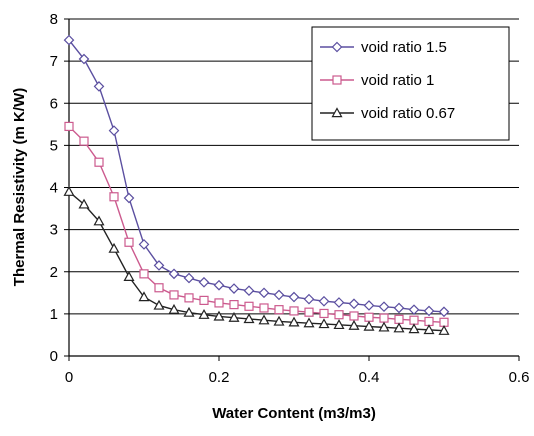  I want to click on y-tick-label: 0, so click(54, 356).